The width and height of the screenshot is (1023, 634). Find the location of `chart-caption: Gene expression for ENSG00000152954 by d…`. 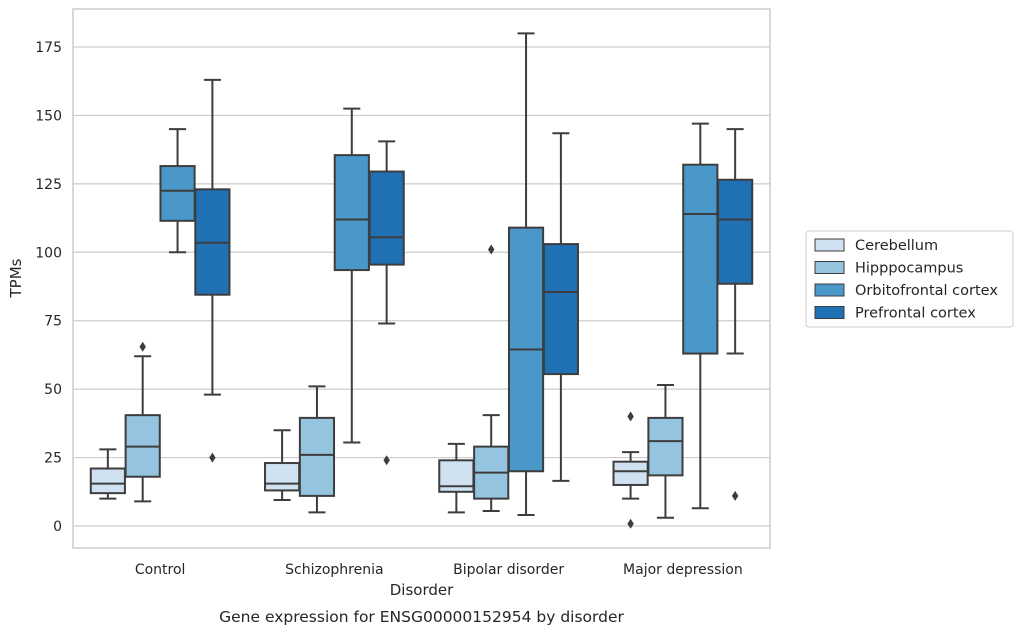

chart-caption: Gene expression for ENSG00000152954 by d… is located at coordinates (421, 617).